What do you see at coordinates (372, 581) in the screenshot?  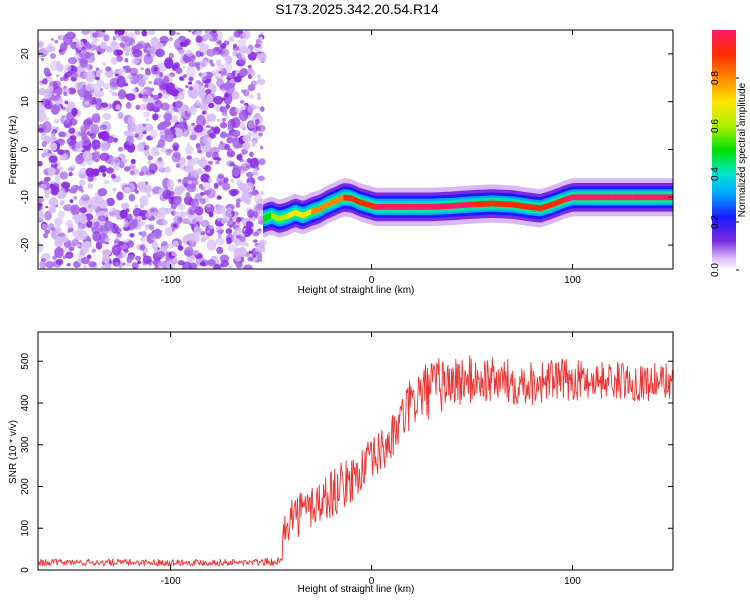 I see `x-tick-label: 0` at bounding box center [372, 581].